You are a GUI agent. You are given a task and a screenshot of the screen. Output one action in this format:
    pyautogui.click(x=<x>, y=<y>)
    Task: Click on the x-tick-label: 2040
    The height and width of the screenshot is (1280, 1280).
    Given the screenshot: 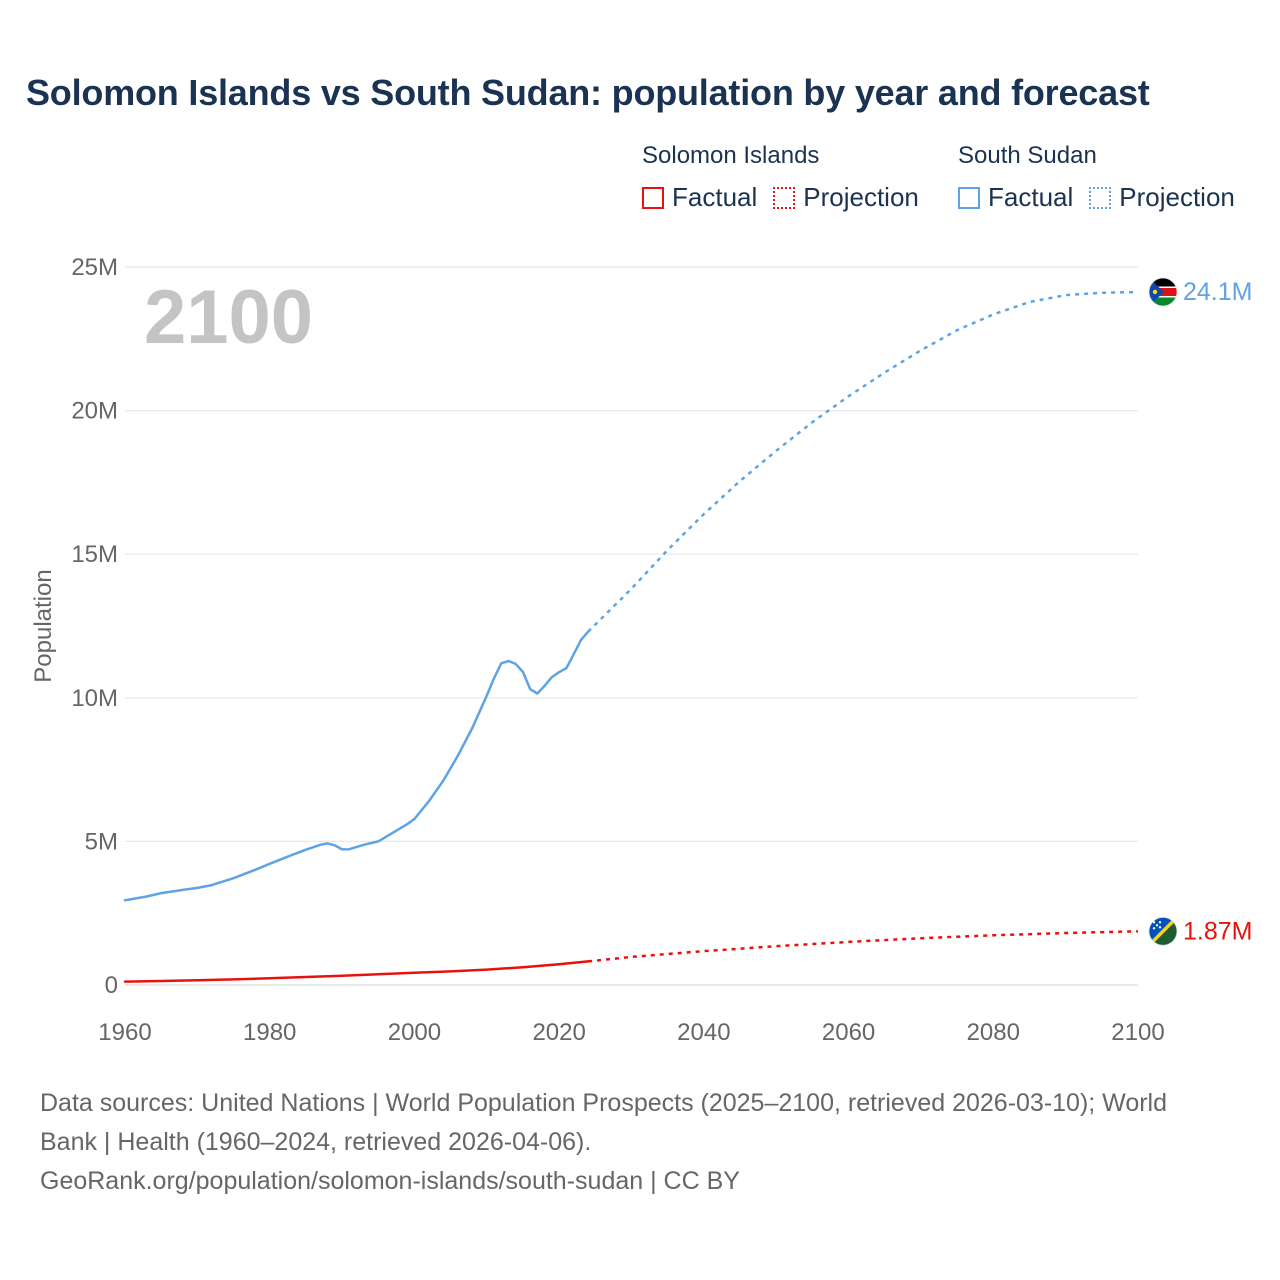 What is the action you would take?
    pyautogui.click(x=703, y=1032)
    